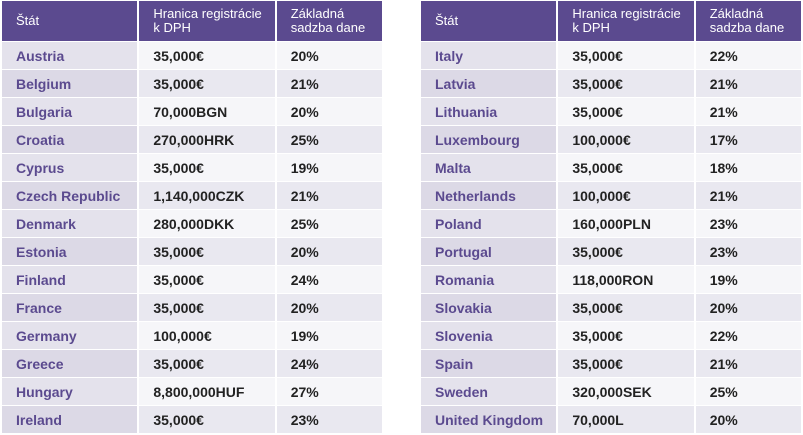 The height and width of the screenshot is (435, 803). I want to click on country: Netherlands, so click(489, 195).